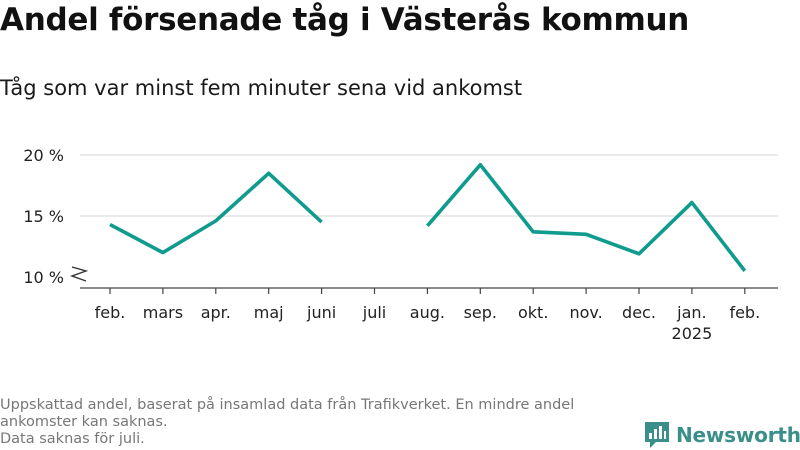 The height and width of the screenshot is (450, 800). I want to click on gridlines, so click(429, 185).